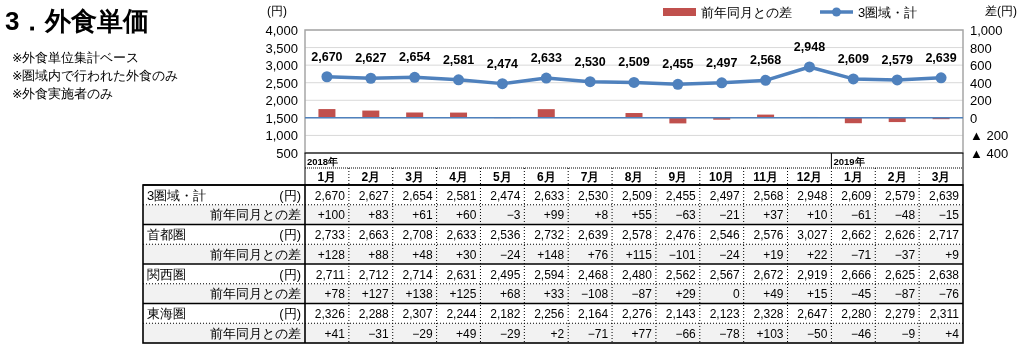  Describe the element at coordinates (331, 254) in the screenshot. I see `data-label: +128` at that location.